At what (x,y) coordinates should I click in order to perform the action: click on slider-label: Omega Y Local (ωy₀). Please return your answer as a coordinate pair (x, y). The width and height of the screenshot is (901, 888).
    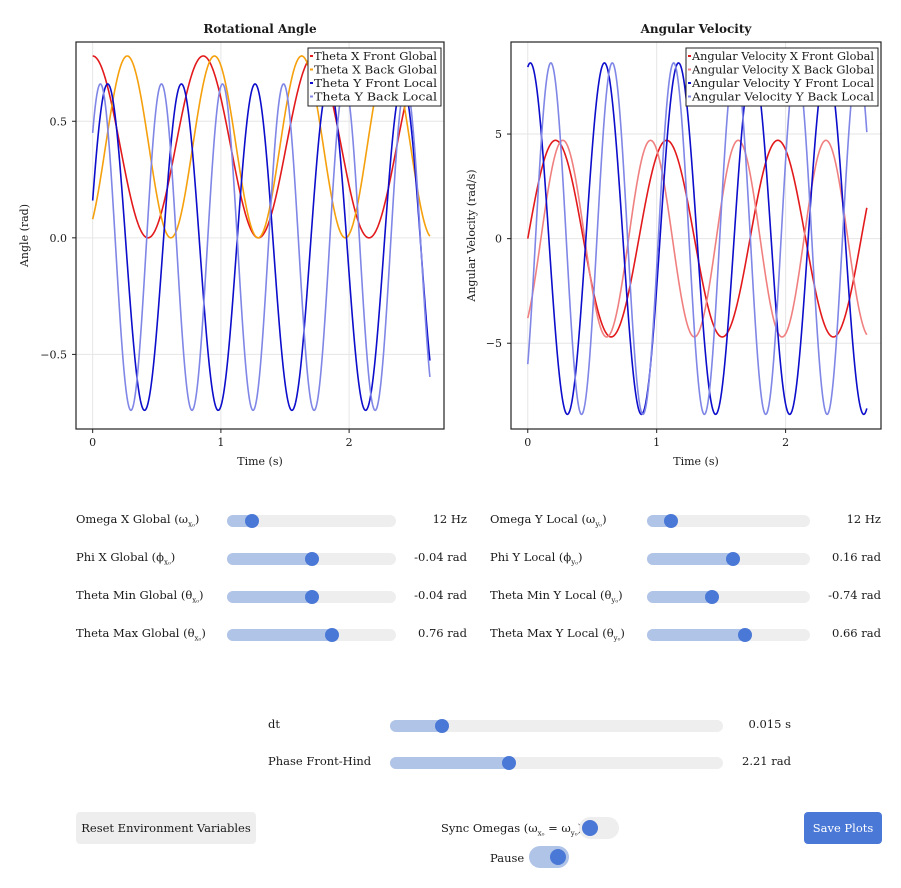
    Looking at the image, I should click on (548, 520).